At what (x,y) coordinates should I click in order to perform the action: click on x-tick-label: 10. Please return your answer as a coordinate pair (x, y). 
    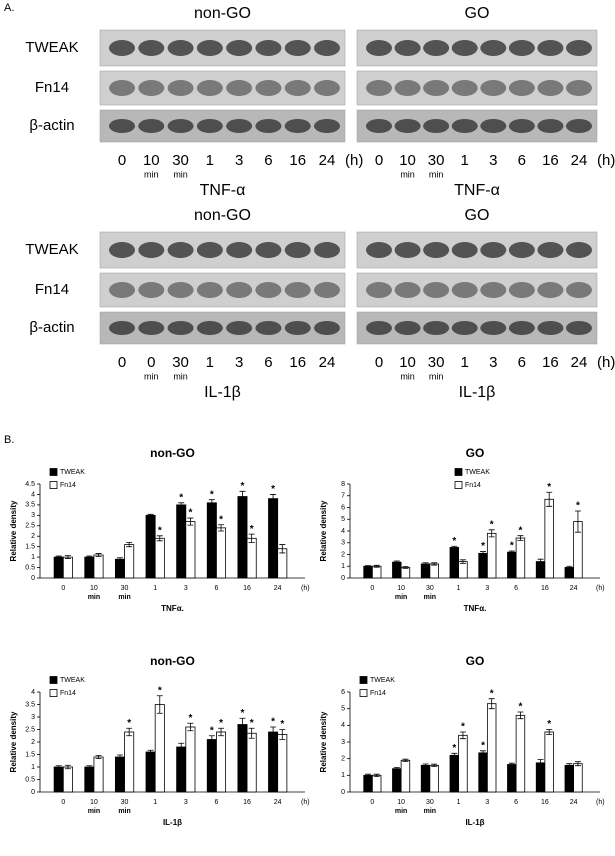
    Looking at the image, I should click on (401, 588).